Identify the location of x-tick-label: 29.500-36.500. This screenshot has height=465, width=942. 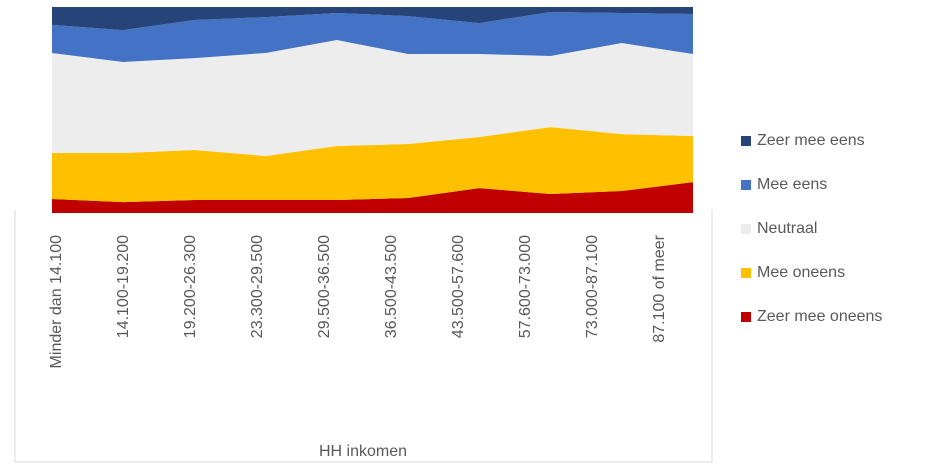
(324, 286).